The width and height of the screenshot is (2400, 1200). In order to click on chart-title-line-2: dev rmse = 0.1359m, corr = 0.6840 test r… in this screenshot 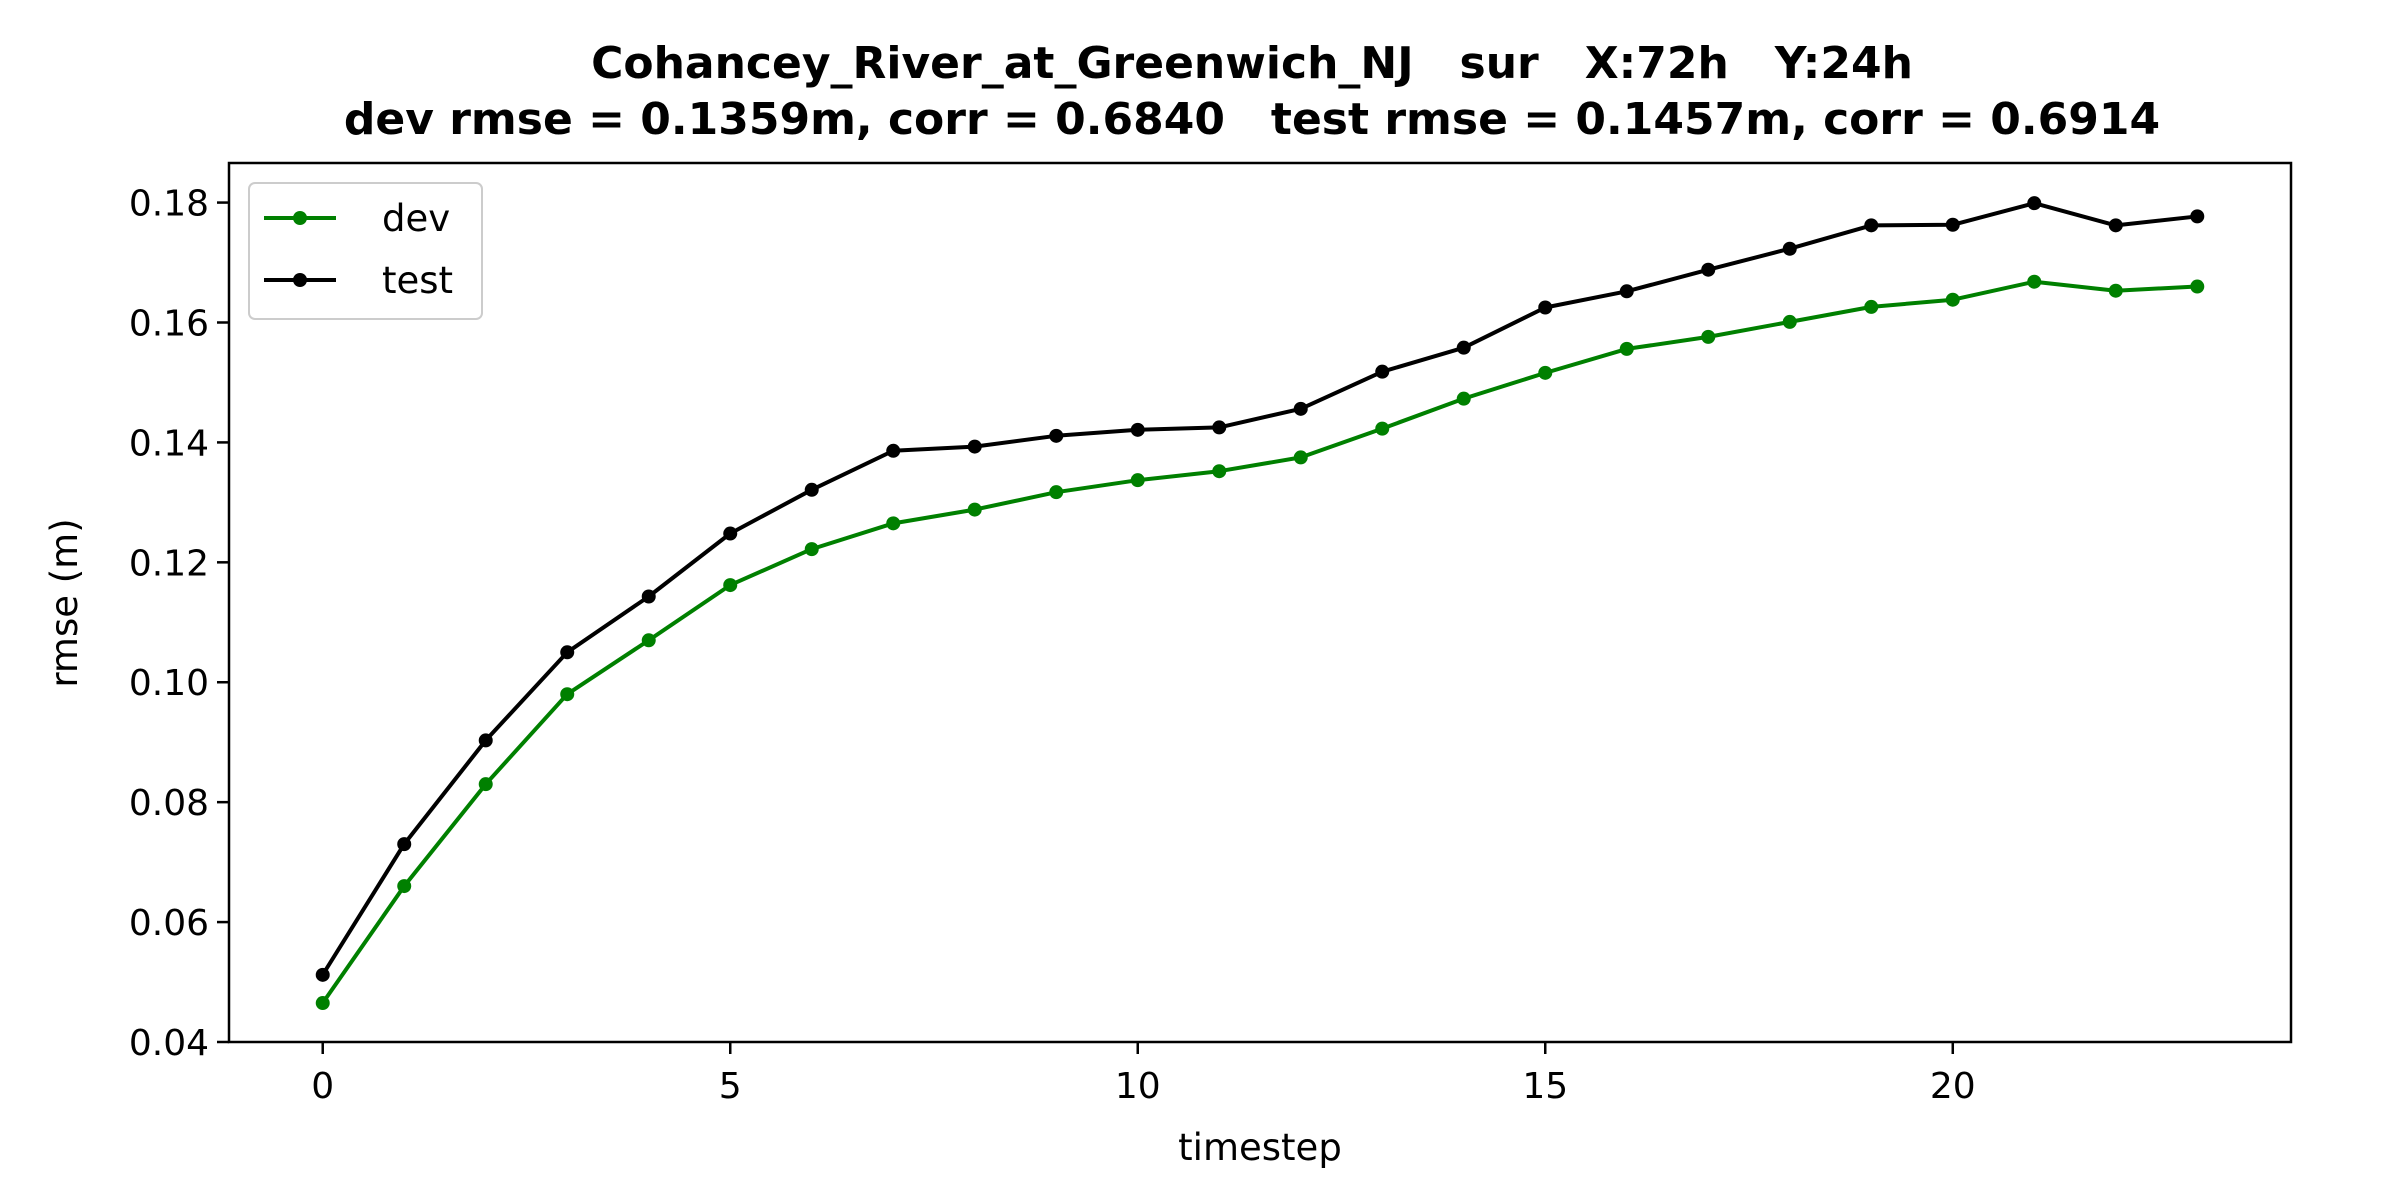, I will do `click(1252, 119)`.